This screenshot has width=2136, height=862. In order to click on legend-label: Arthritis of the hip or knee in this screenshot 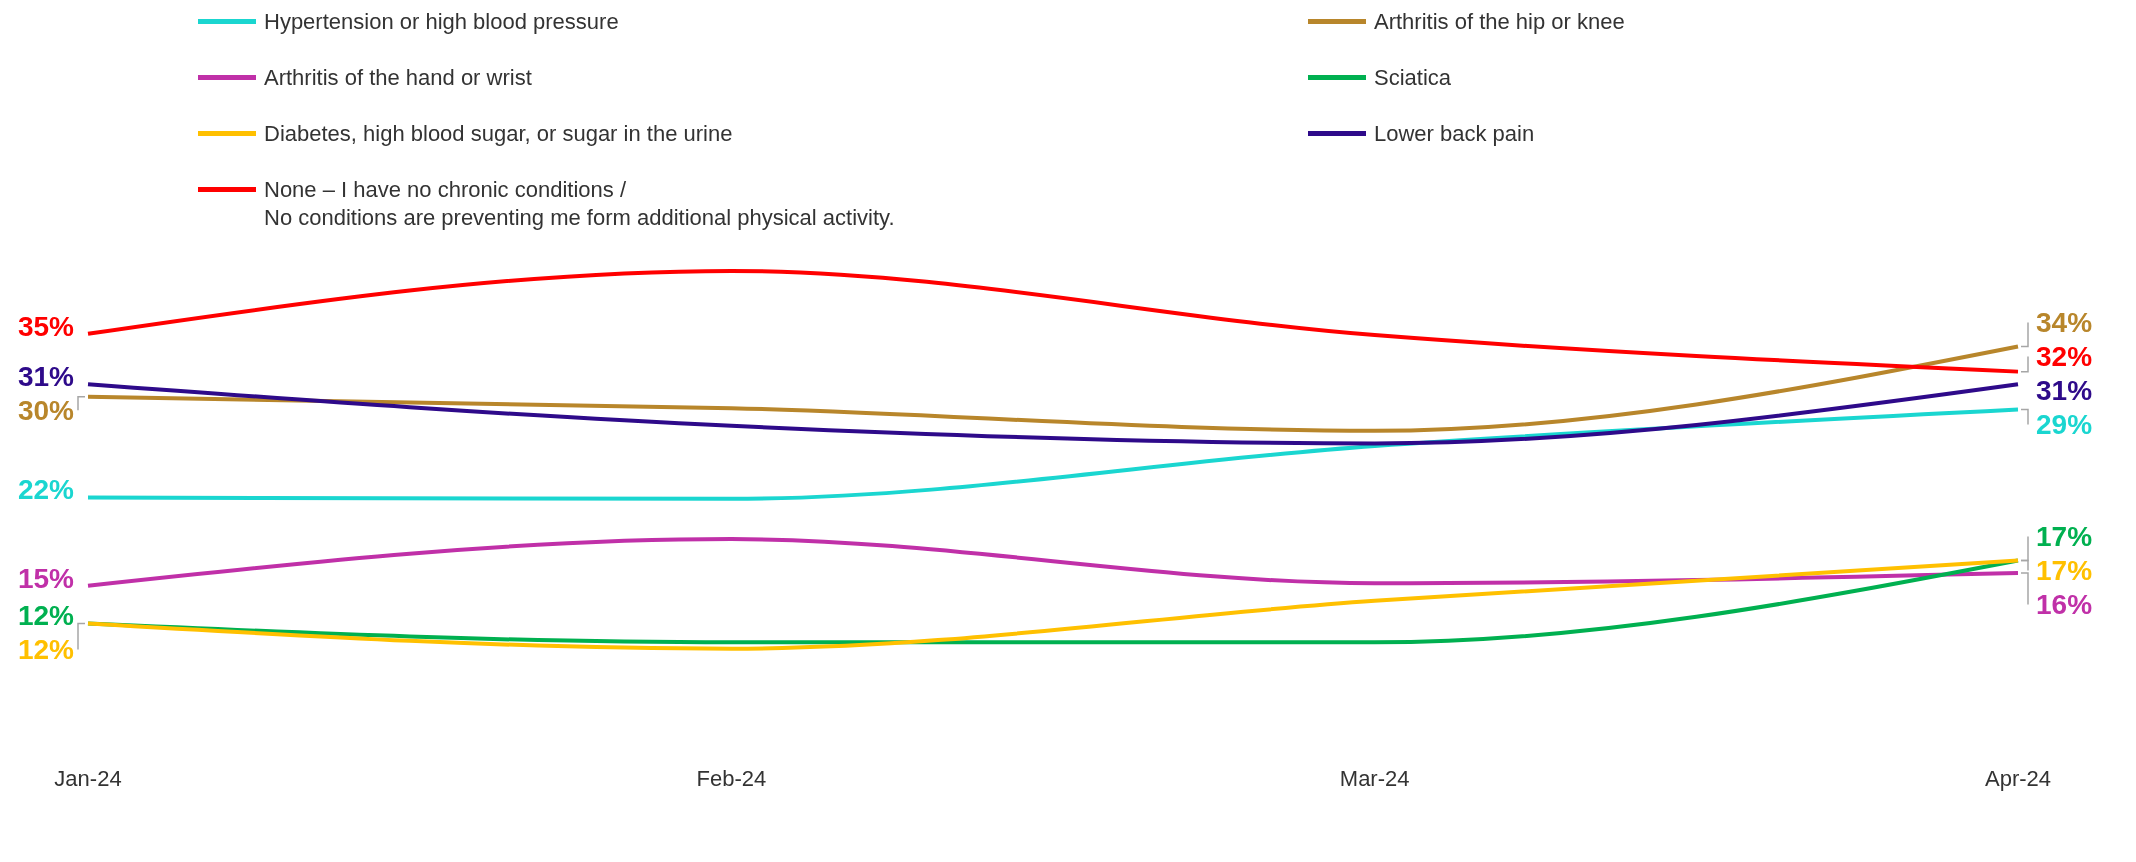, I will do `click(1499, 22)`.